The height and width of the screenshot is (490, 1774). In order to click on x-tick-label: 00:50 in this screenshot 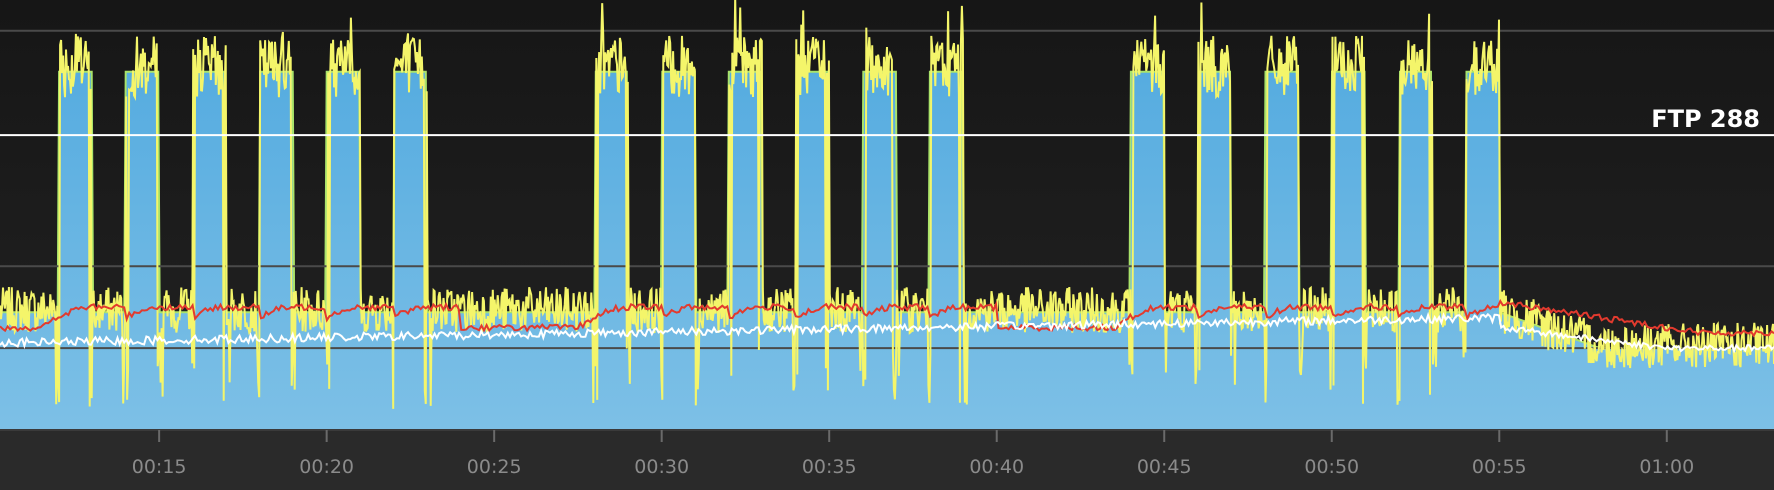, I will do `click(1331, 467)`.